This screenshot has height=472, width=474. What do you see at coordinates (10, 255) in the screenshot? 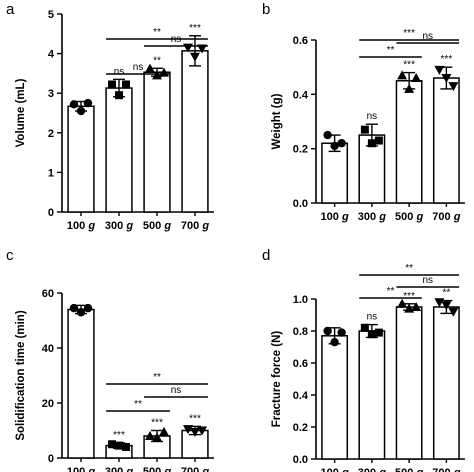
I see `panel-label: c` at bounding box center [10, 255].